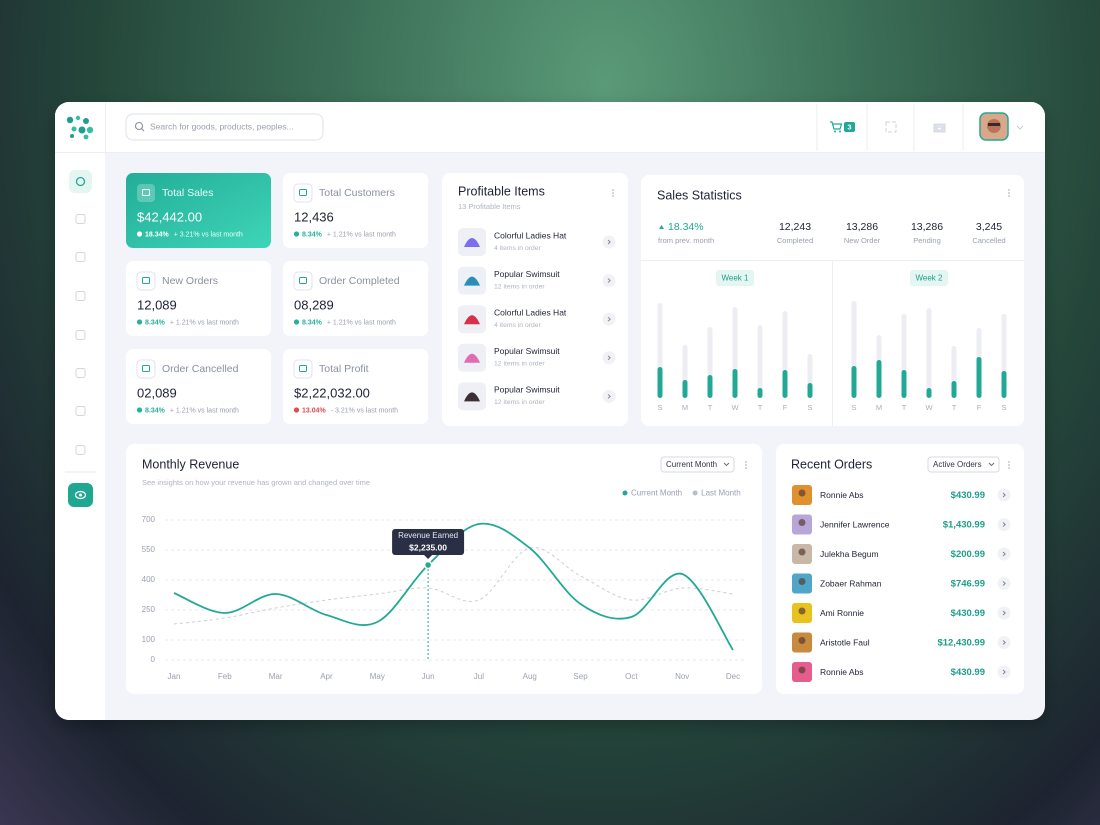  Describe the element at coordinates (208, 234) in the screenshot. I see `stat-comparison: + 3.21% vs last month` at that location.